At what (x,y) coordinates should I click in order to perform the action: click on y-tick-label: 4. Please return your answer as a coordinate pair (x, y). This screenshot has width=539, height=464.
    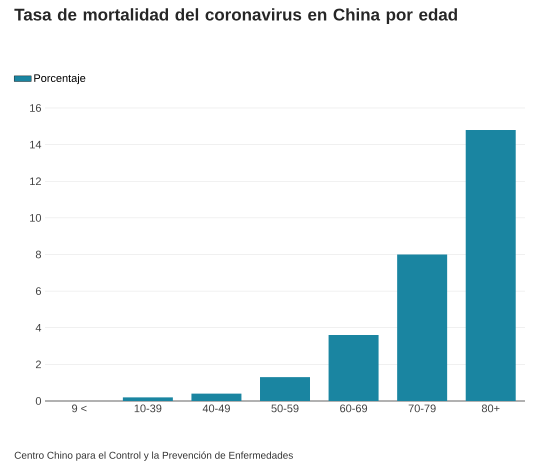
    Looking at the image, I should click on (39, 328).